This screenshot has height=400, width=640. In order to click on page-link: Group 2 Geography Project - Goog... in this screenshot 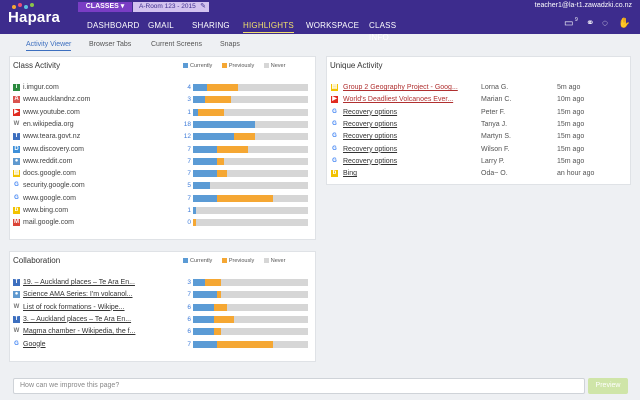, I will do `click(400, 87)`.